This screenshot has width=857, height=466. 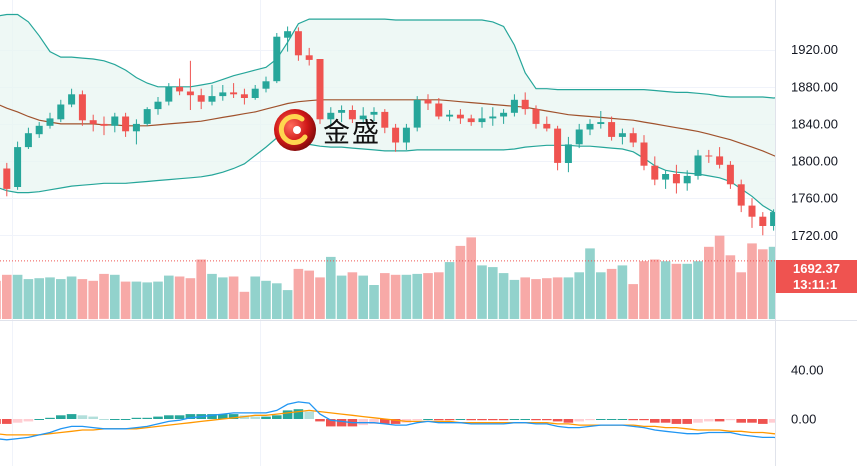 I want to click on bollinger-middle-line, so click(x=403, y=134).